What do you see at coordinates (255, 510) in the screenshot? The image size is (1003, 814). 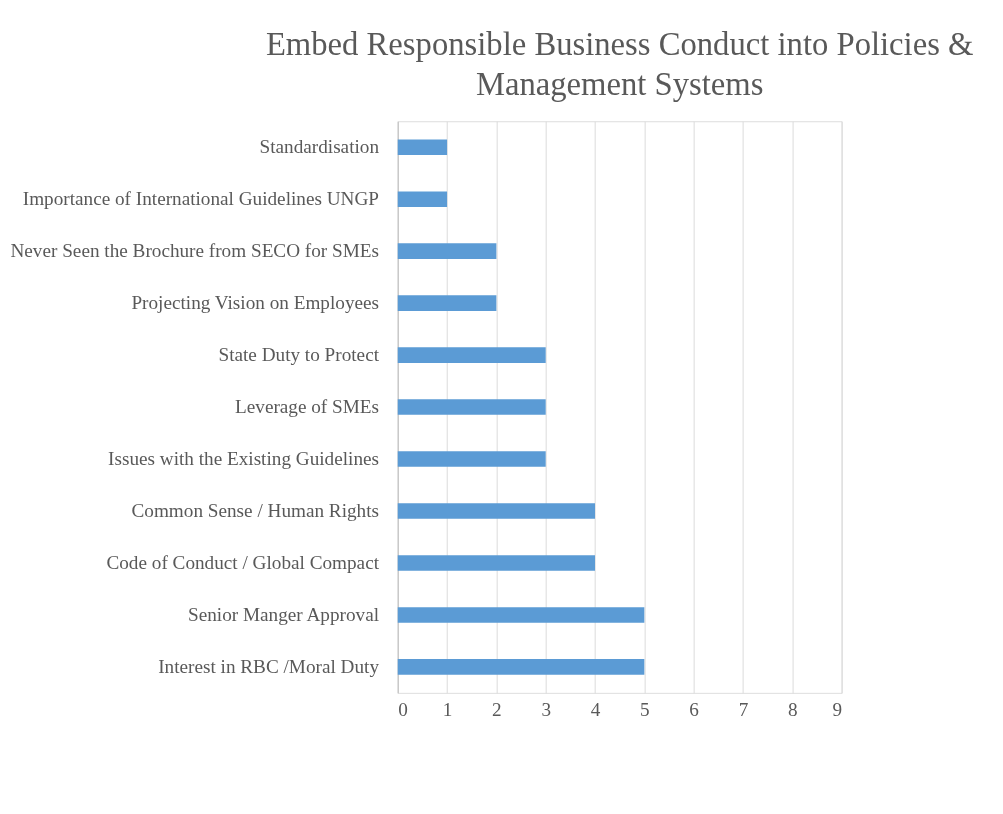 I see `y-tick-label: Common Sense / Human Rights` at bounding box center [255, 510].